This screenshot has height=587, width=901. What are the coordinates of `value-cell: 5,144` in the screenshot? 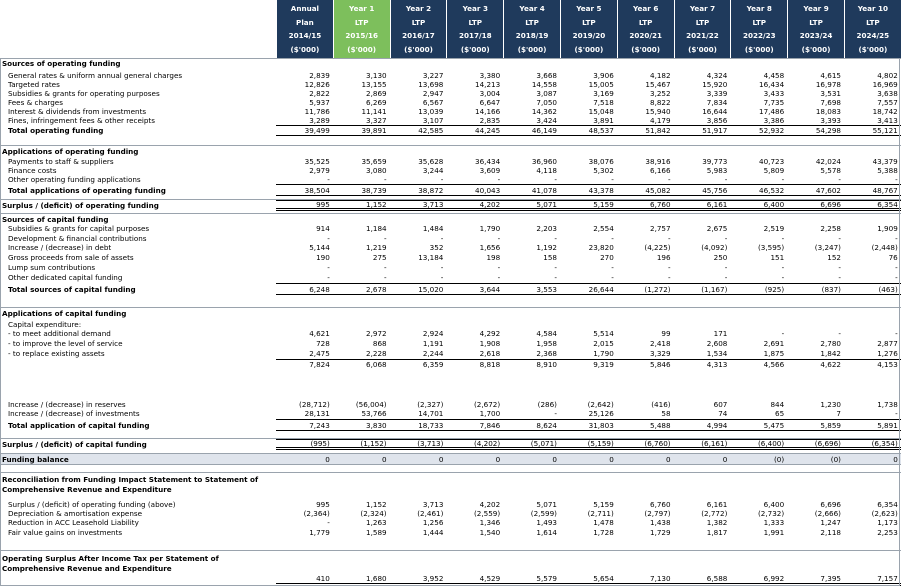 It's located at (319, 247).